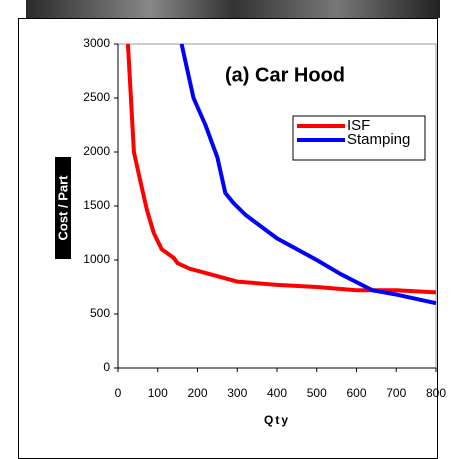 Image resolution: width=465 pixels, height=459 pixels. I want to click on chart-title: (a) Car Hood, so click(285, 75).